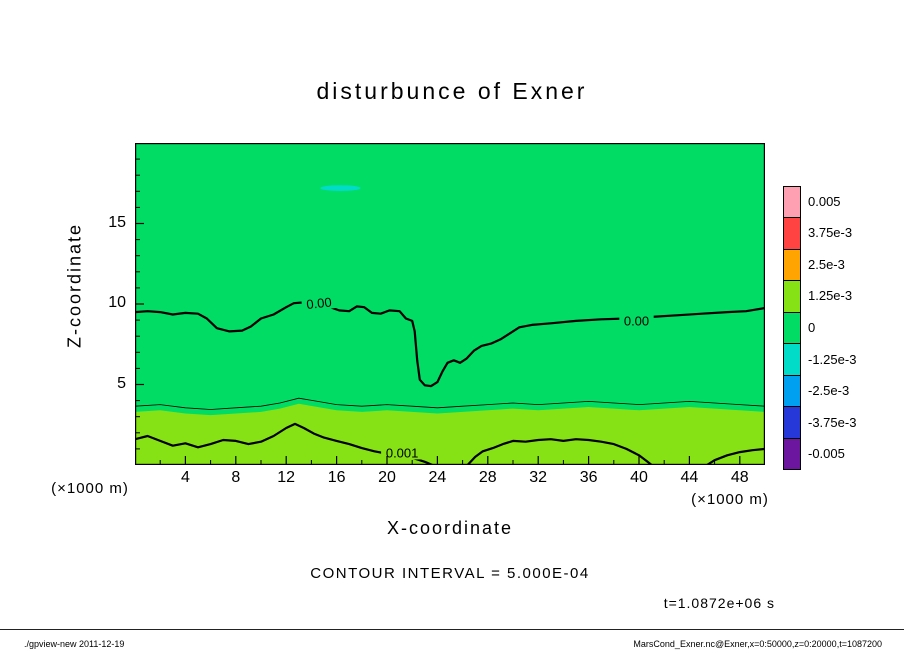  I want to click on colorbar-tick-label: 0, so click(812, 327).